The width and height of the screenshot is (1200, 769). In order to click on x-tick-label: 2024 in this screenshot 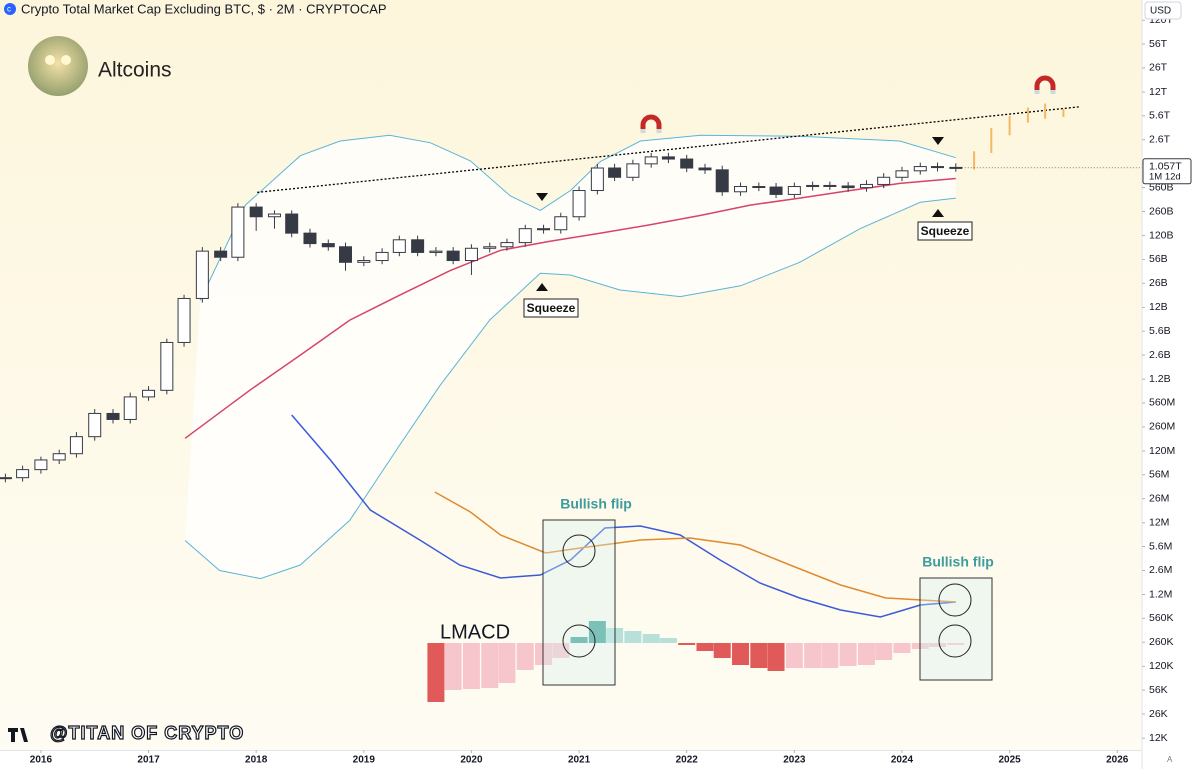, I will do `click(902, 760)`.